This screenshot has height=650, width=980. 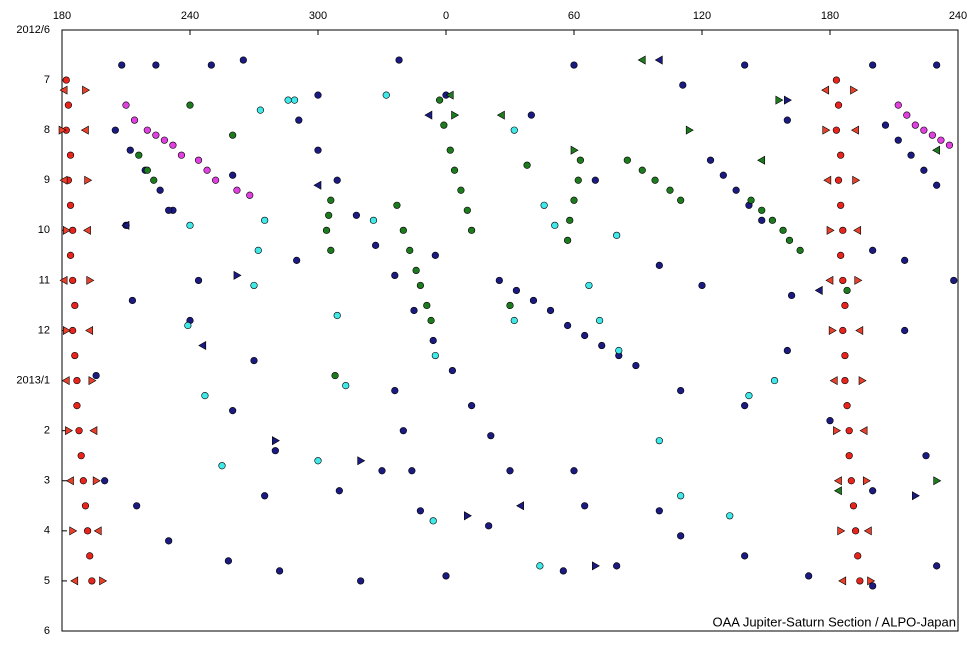 What do you see at coordinates (47, 130) in the screenshot?
I see `y-tick-label: 8` at bounding box center [47, 130].